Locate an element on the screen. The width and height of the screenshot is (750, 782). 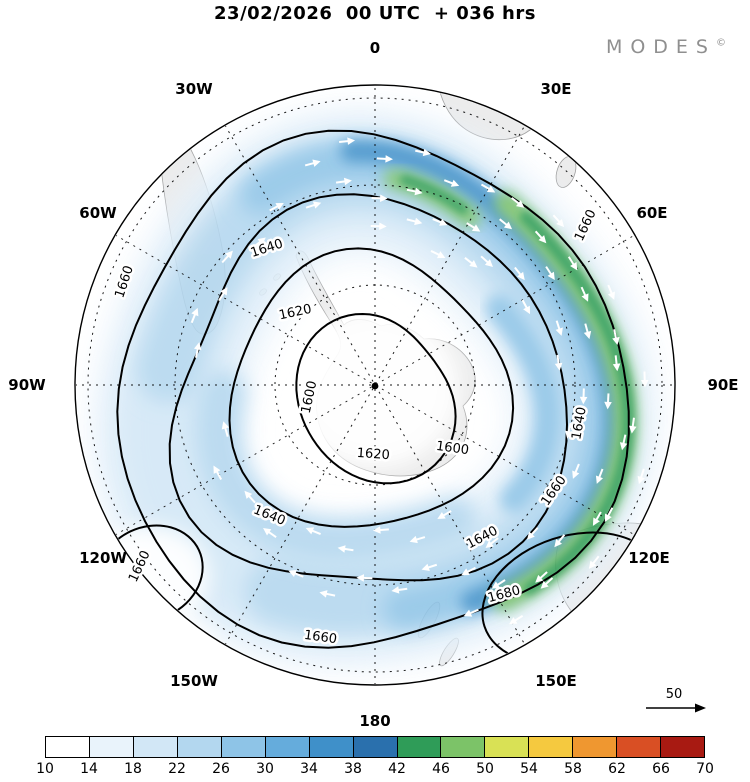
lon-label-150w: 150W is located at coordinates (194, 681).